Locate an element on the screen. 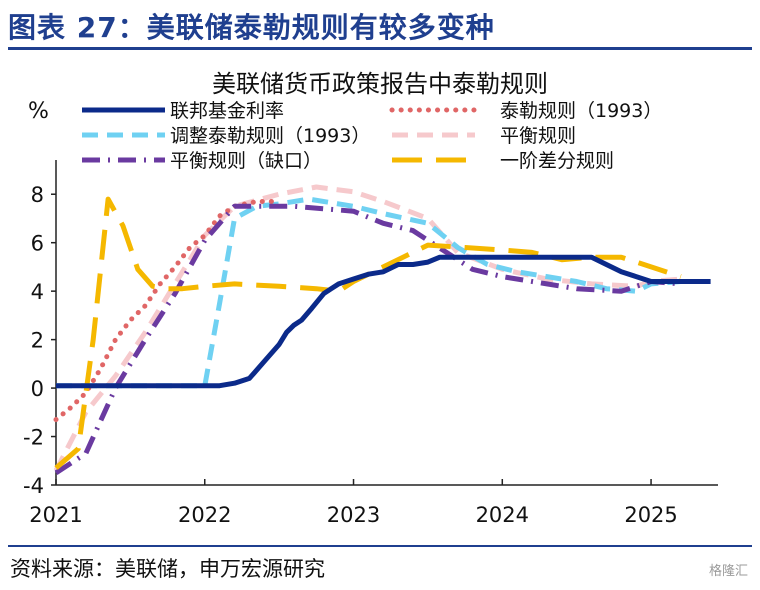  y-tick-label: 0 is located at coordinates (37, 389).